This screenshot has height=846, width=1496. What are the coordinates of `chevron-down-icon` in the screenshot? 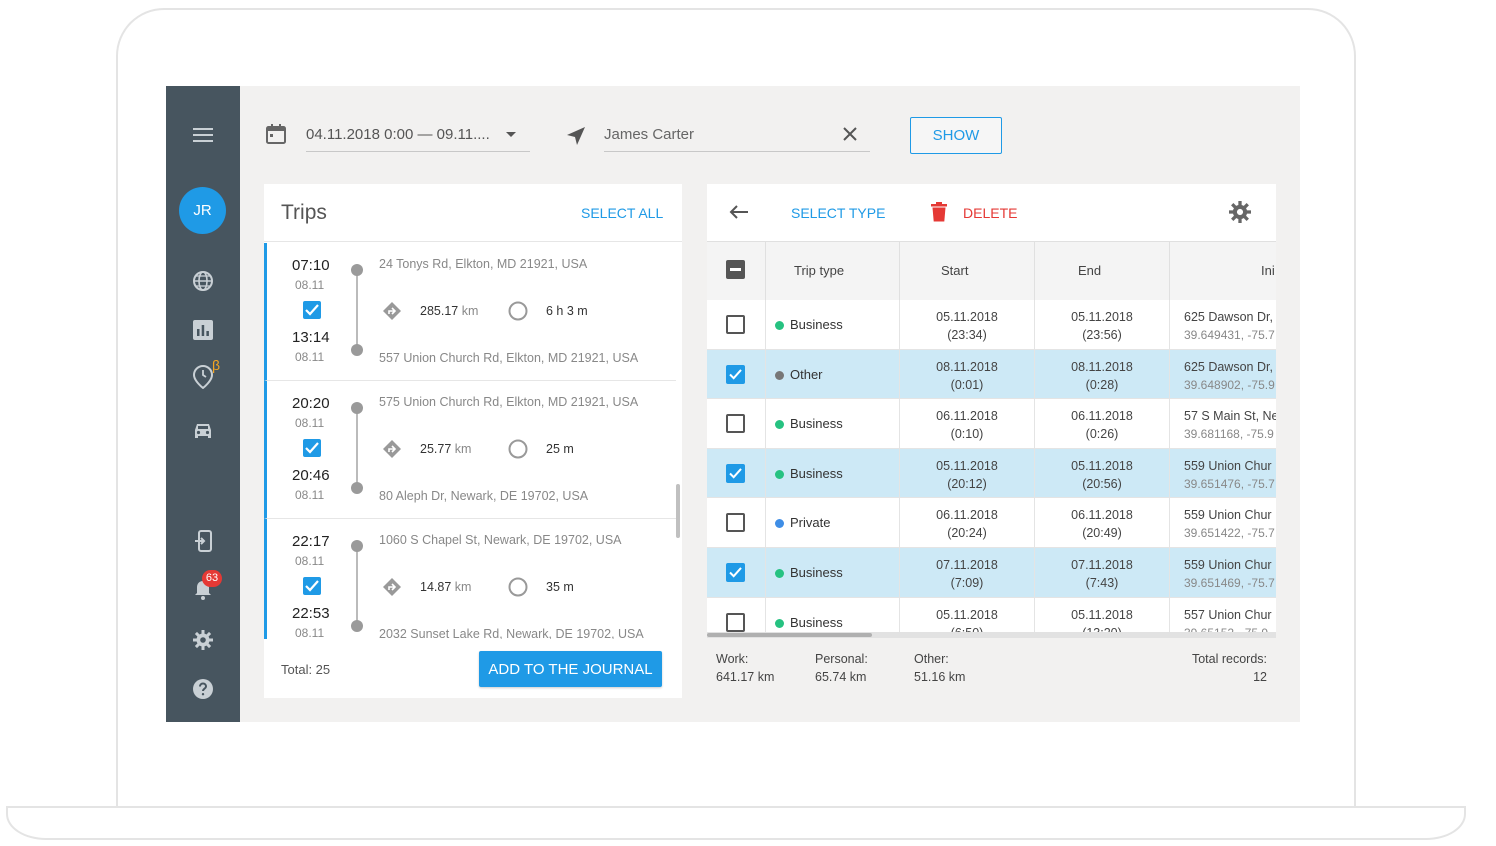 It's located at (511, 134).